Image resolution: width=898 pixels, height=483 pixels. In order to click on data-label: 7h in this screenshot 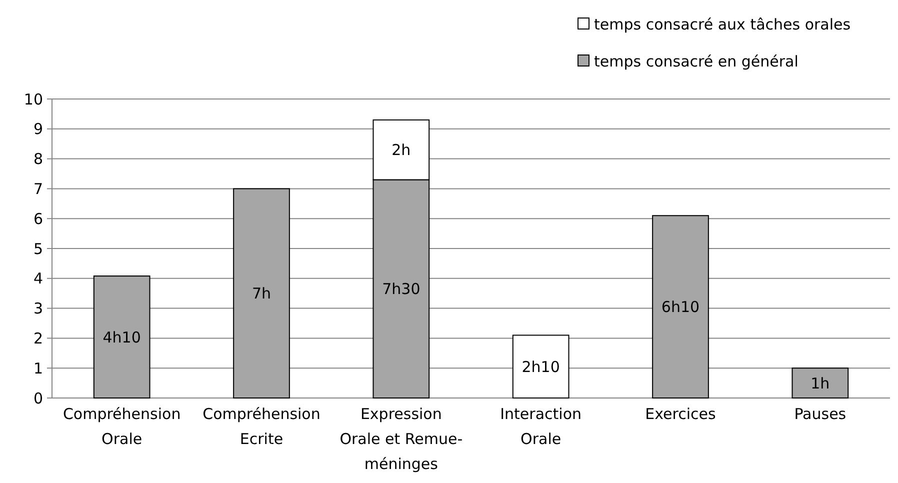, I will do `click(262, 293)`.